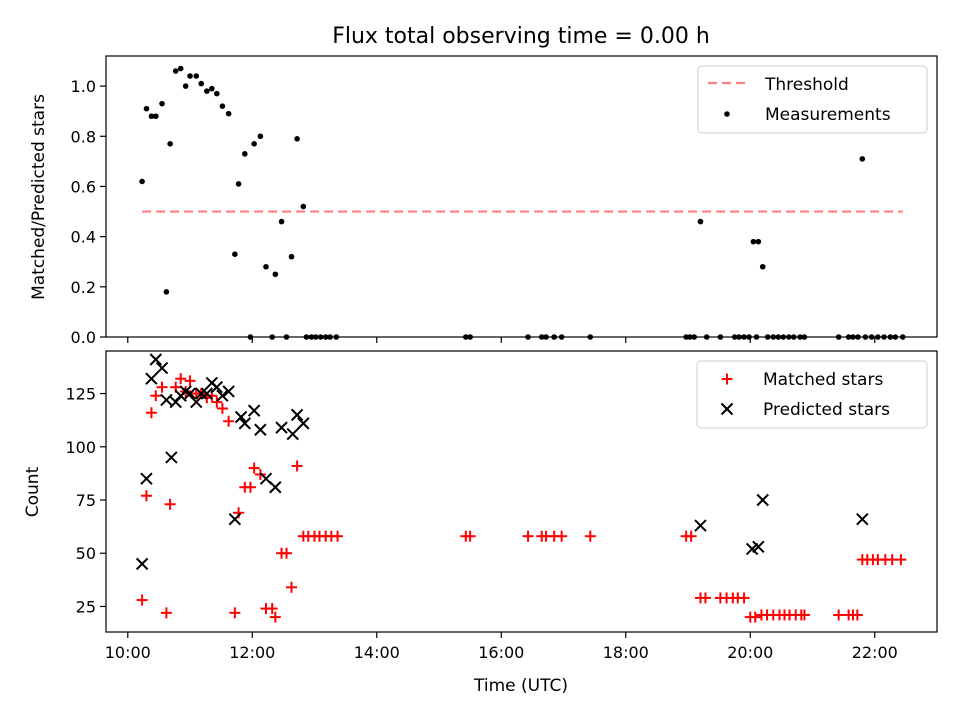  Describe the element at coordinates (521, 36) in the screenshot. I see `chart-title: Flux total observing time = 0.00 h` at that location.